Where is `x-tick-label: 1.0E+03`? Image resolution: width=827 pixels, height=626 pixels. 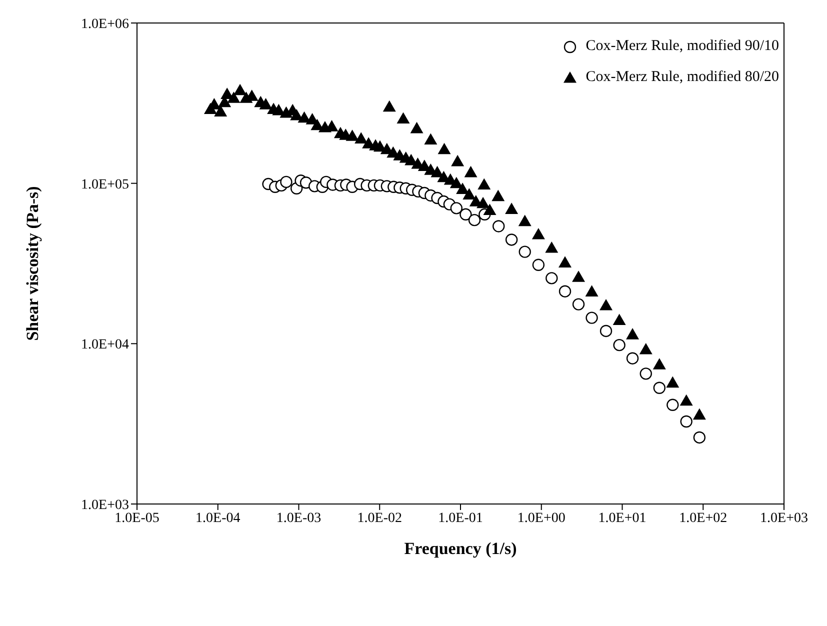
x-tick-label: 1.0E+03 is located at coordinates (784, 518).